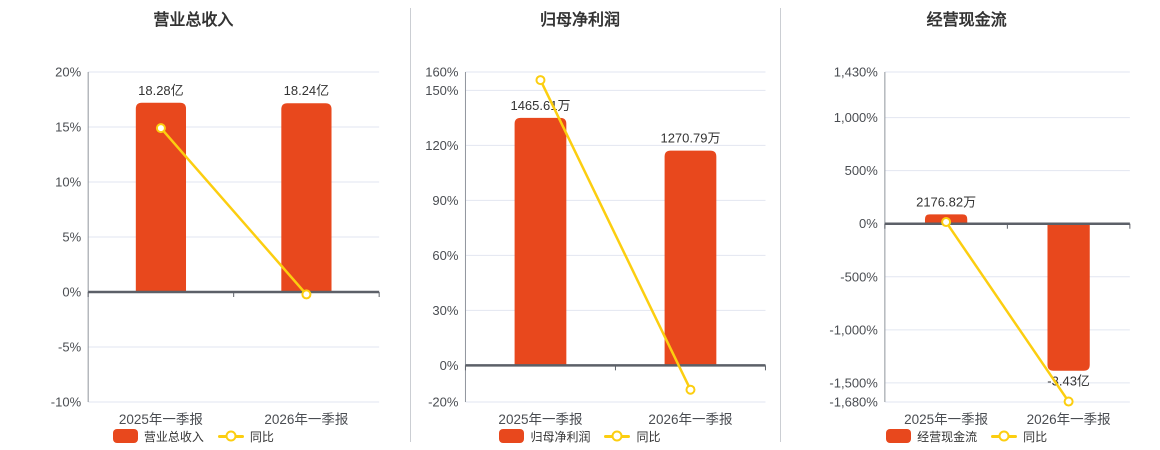 Image resolution: width=1160 pixels, height=450 pixels. Describe the element at coordinates (854, 382) in the screenshot. I see `y-tick-label: -1,500%` at that location.